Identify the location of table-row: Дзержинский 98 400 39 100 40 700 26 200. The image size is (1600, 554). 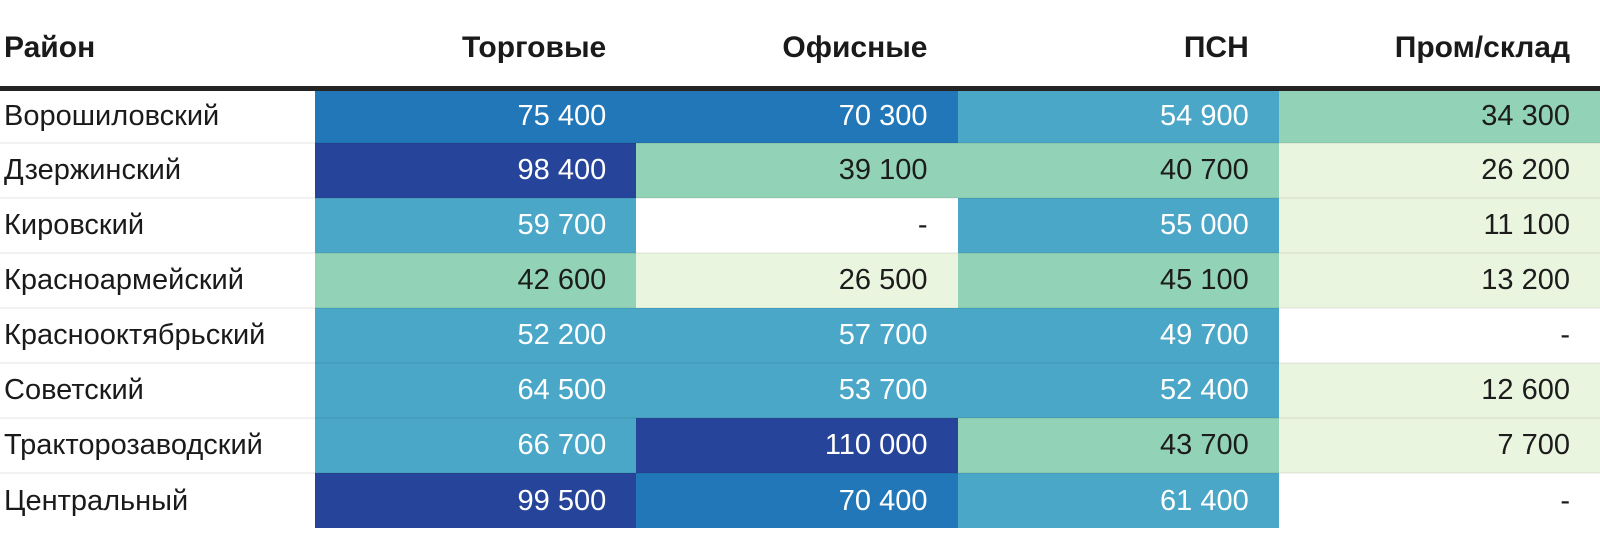
(800, 170).